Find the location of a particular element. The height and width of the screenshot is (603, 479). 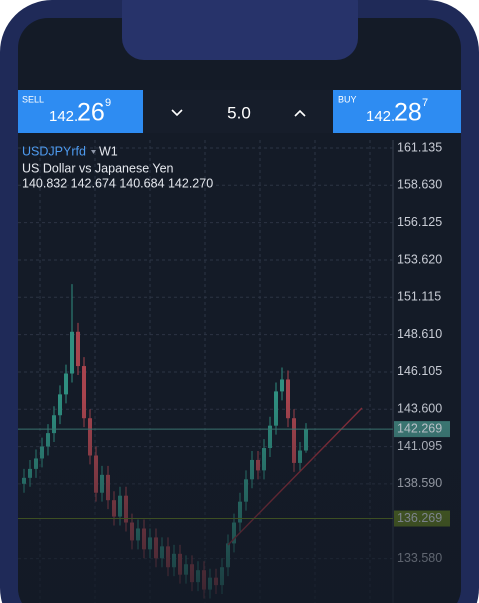

buy-button is located at coordinates (397, 111).